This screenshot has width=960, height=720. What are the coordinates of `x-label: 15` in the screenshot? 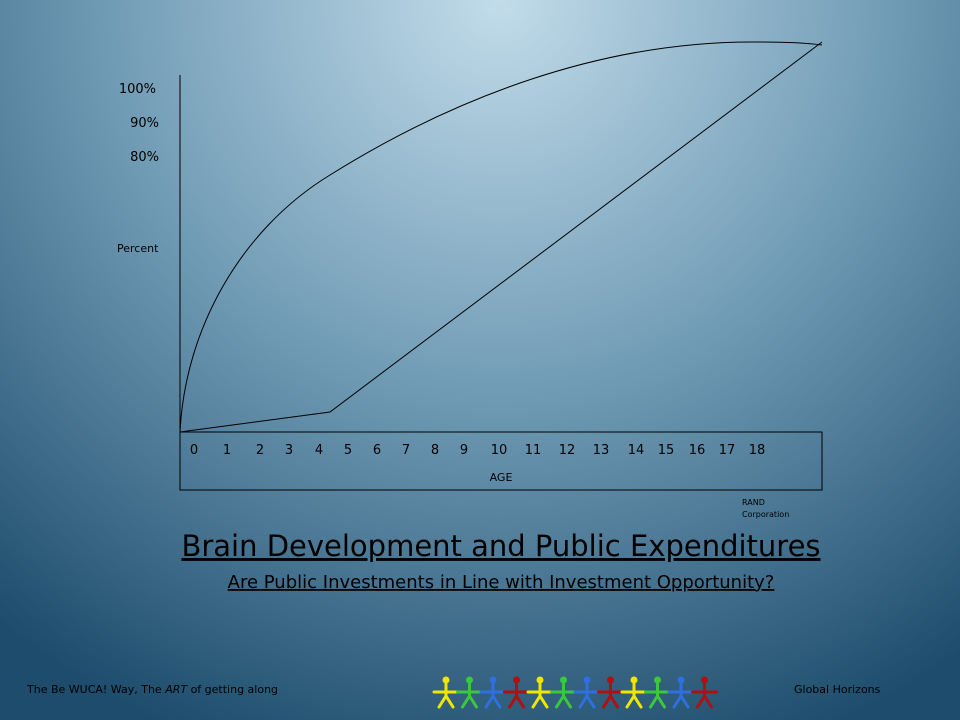 It's located at (666, 450).